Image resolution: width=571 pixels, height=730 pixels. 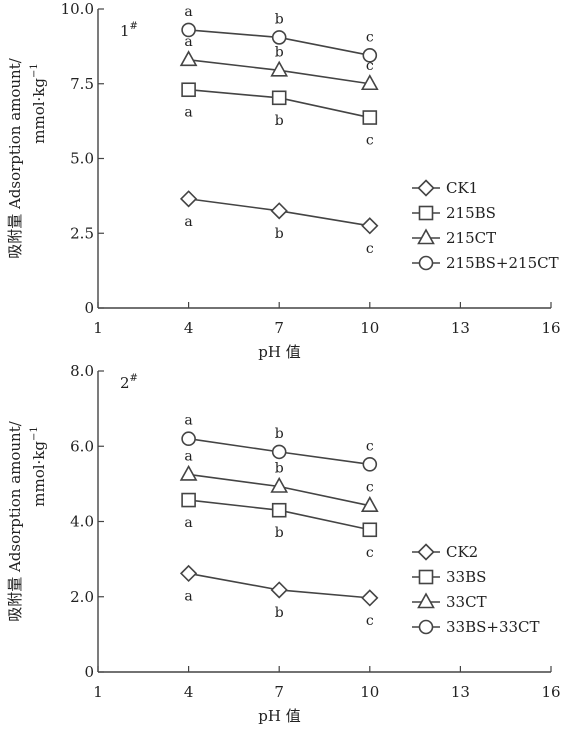 I want to click on legend-item: 33BS+33CT, so click(x=476, y=627).